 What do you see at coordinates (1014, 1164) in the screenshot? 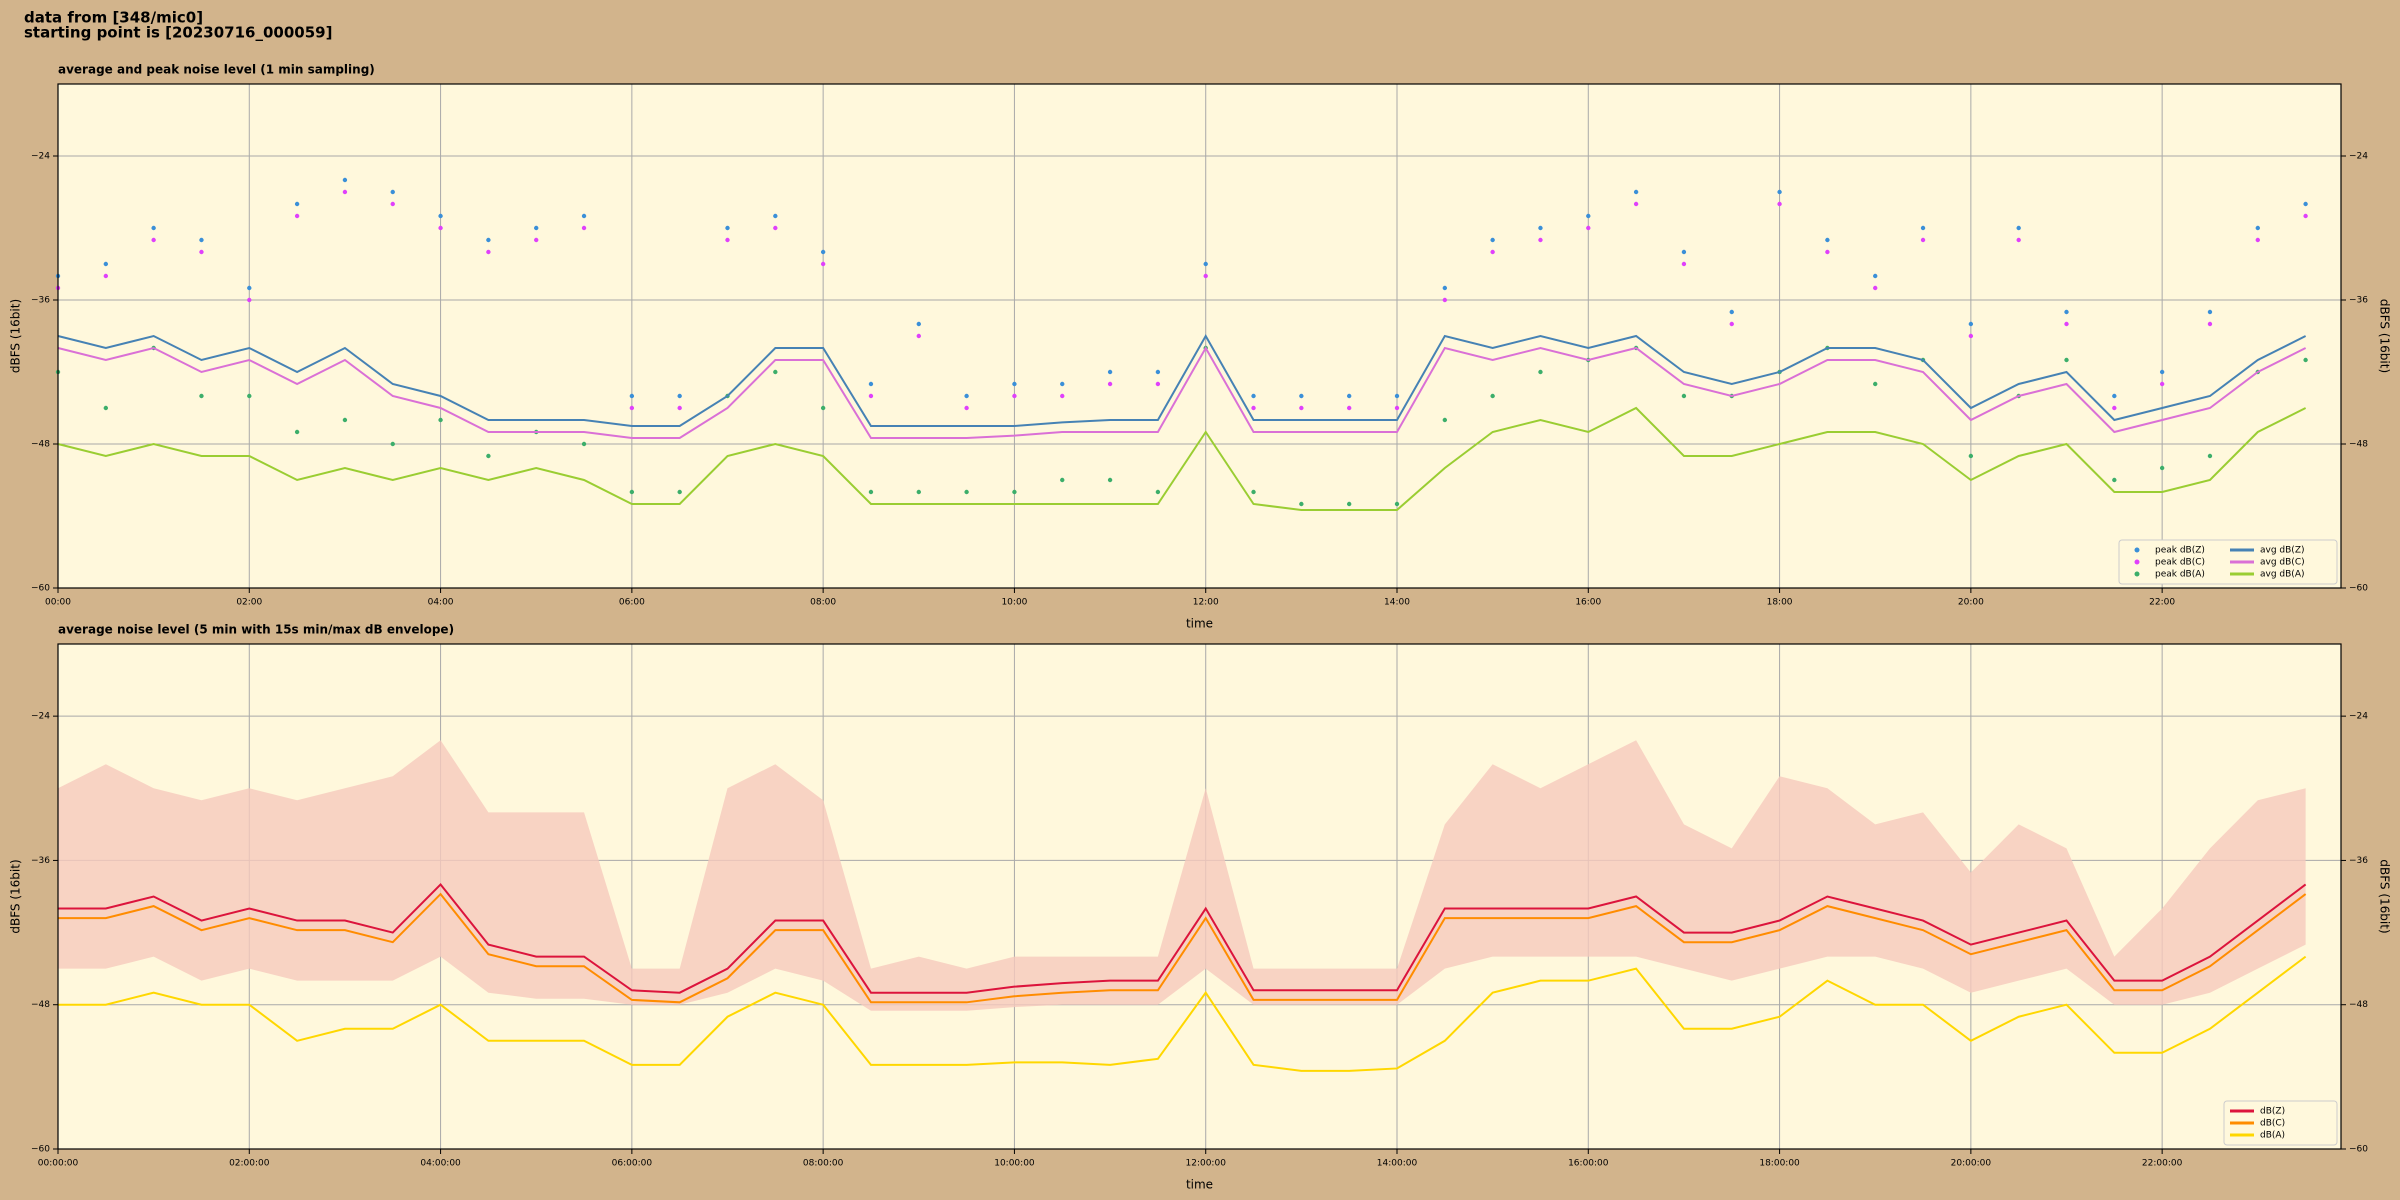
I see `x-tick-label: 10:00:00` at bounding box center [1014, 1164].